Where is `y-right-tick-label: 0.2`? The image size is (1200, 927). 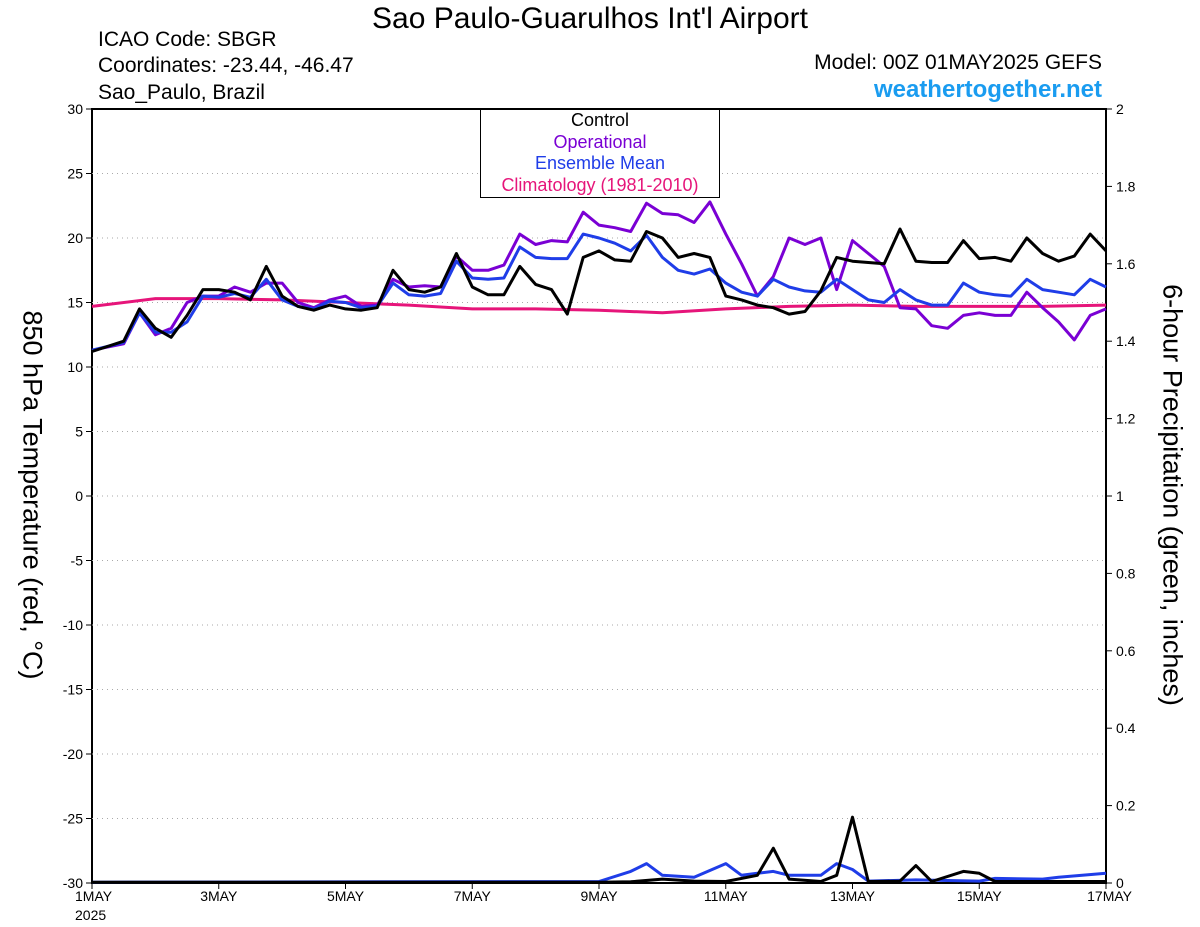 y-right-tick-label: 0.2 is located at coordinates (1126, 806).